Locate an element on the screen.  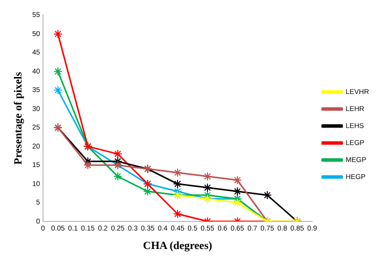
y-axis-title: Presentage of pixels is located at coordinates (18, 118).